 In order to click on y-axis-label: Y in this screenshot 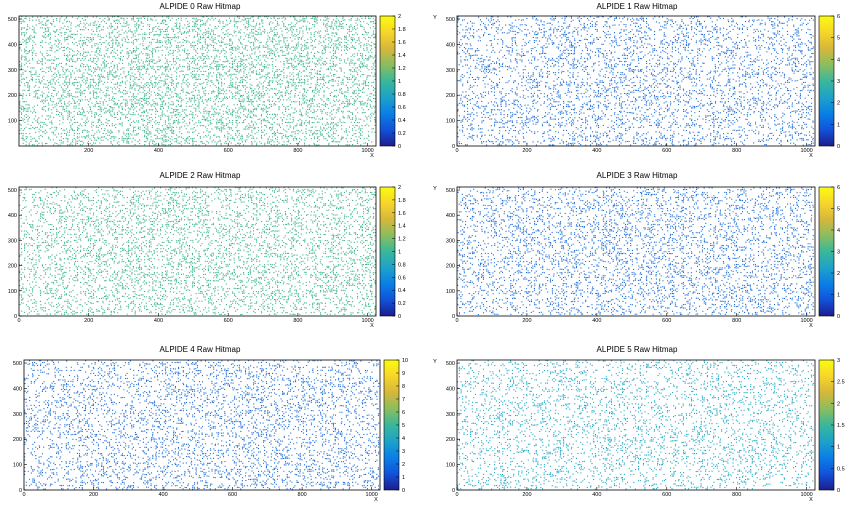, I will do `click(435, 362)`.